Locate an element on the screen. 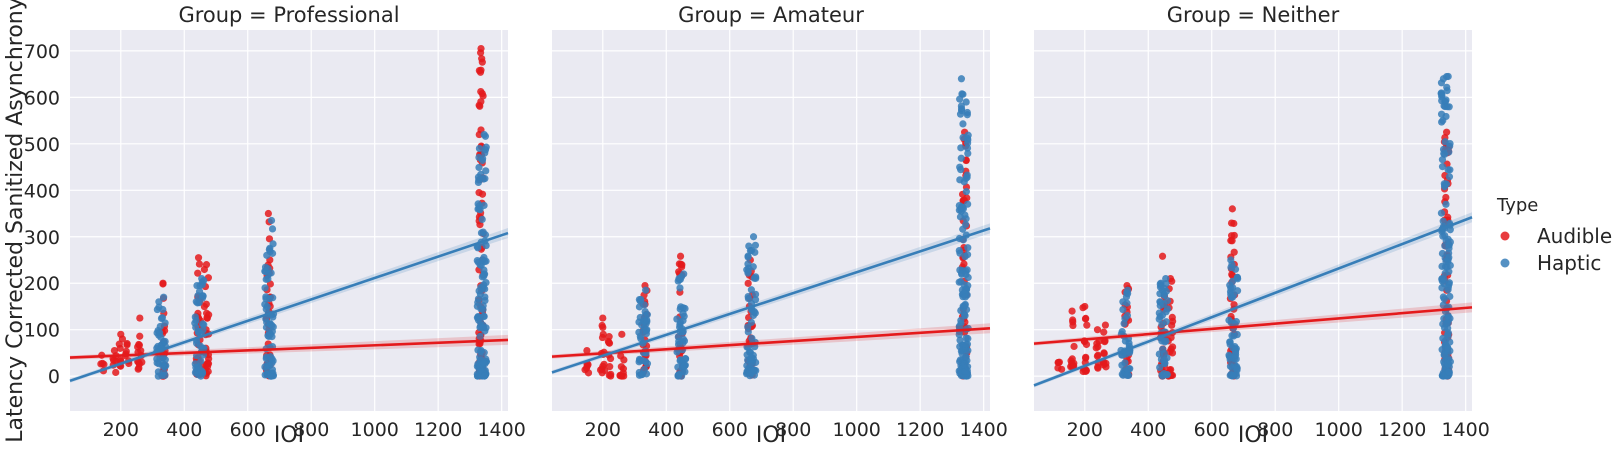 This screenshot has height=470, width=1621. legend: Type Audible Haptic is located at coordinates (1554, 235).